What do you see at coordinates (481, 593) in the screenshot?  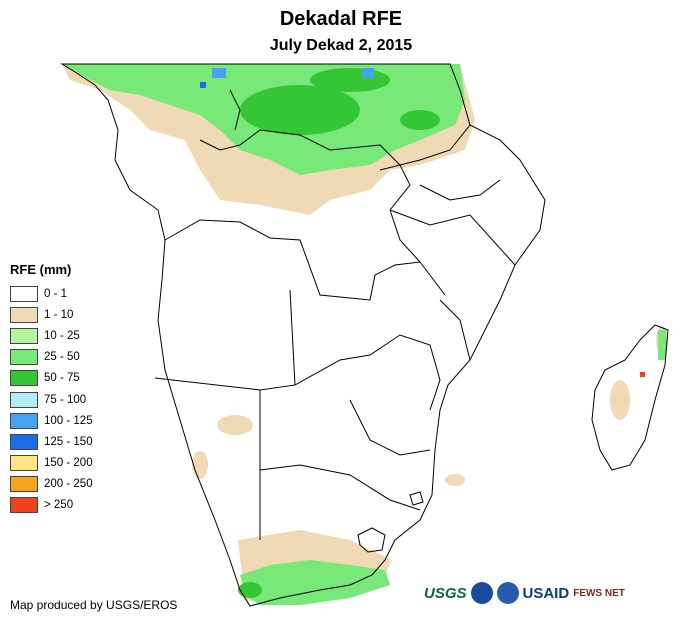 I see `noaa-logo-icon` at bounding box center [481, 593].